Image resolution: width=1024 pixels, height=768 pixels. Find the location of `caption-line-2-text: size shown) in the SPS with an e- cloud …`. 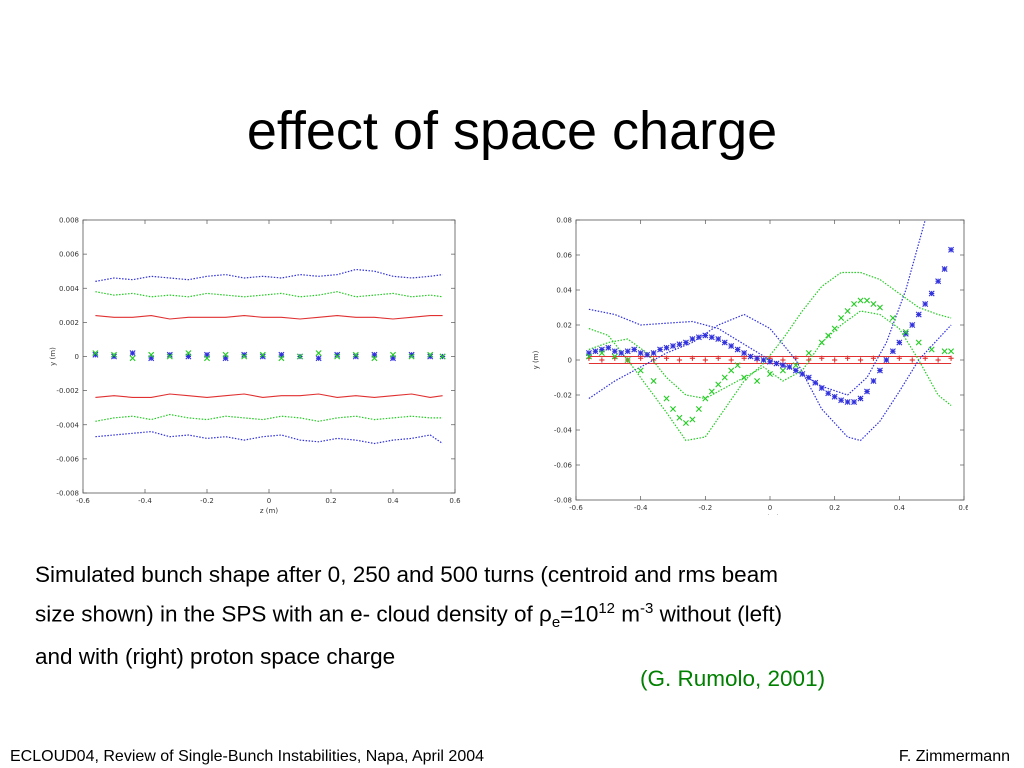

caption-line-2-text: size shown) in the SPS with an e- cloud … is located at coordinates (287, 614).